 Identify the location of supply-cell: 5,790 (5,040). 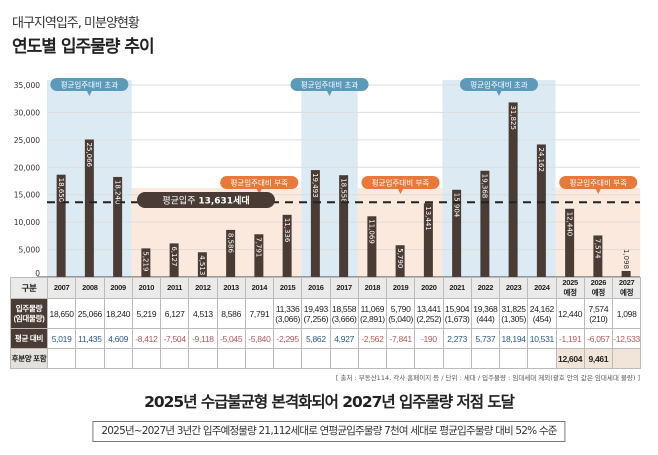
(400, 313).